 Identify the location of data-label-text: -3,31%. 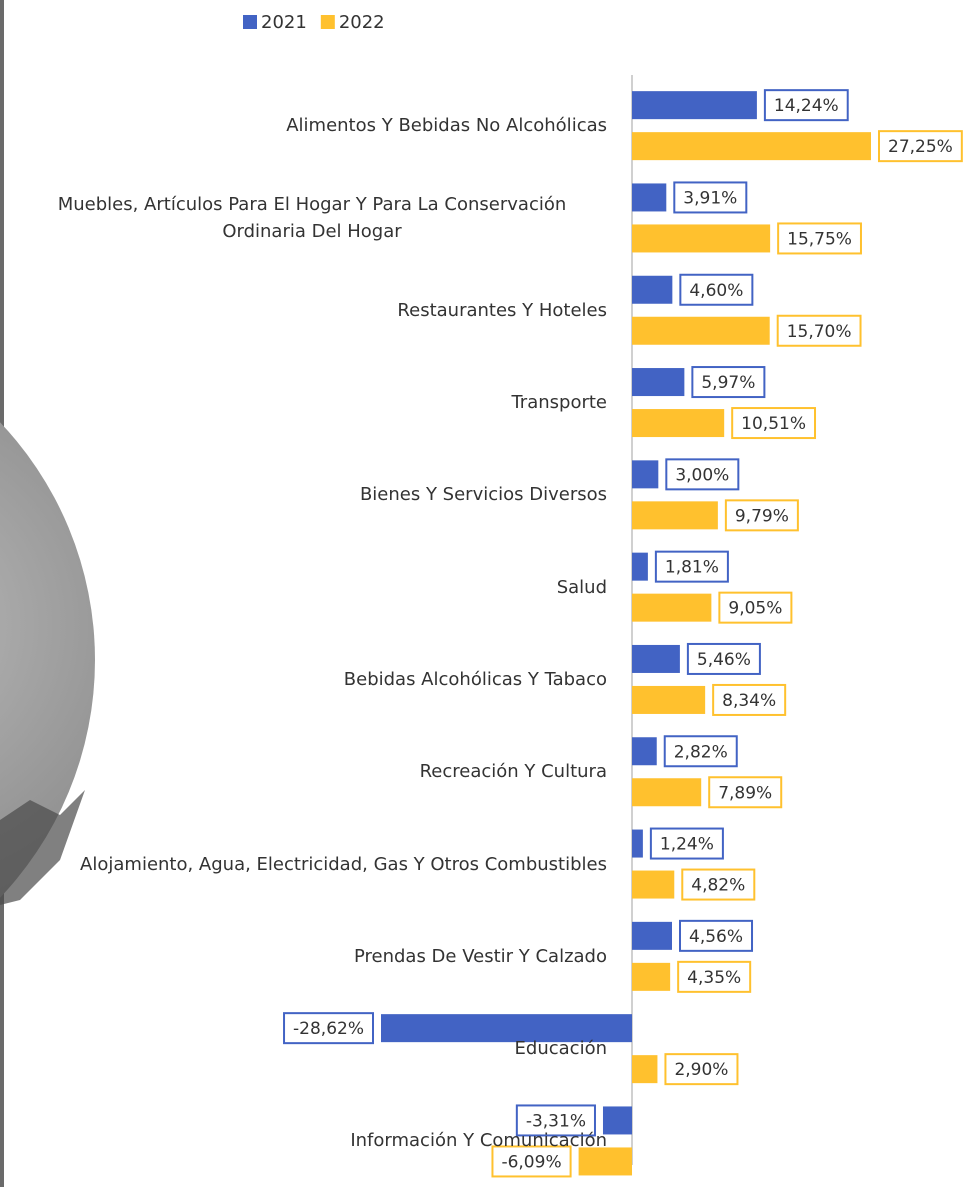
(556, 1121).